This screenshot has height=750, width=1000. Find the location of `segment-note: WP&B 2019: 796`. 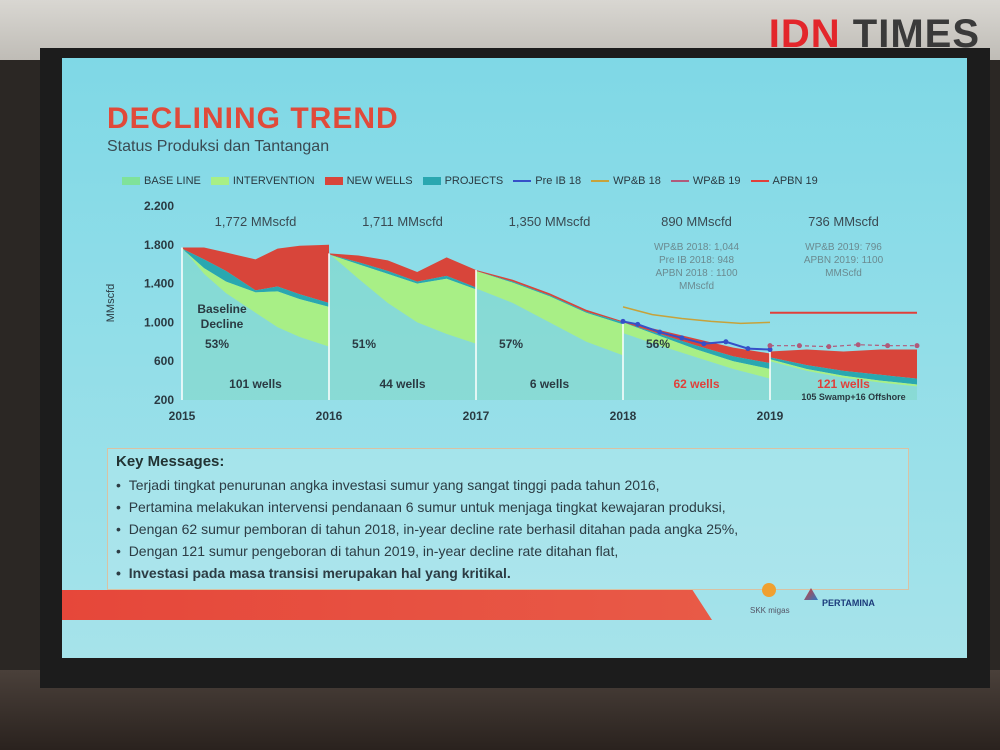

segment-note: WP&B 2019: 796 is located at coordinates (843, 247).